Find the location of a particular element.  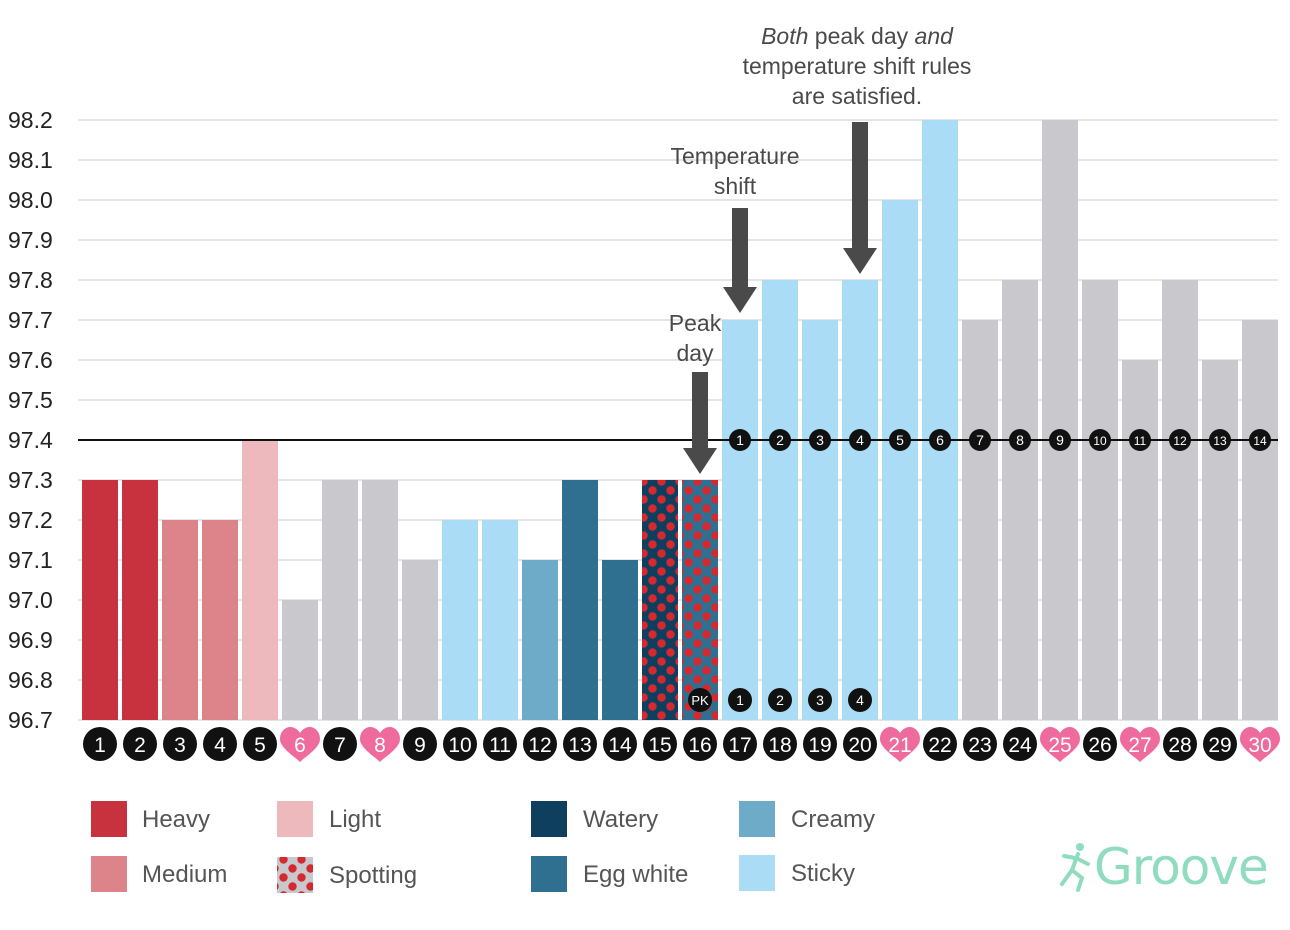

legend-item-sticky: Sticky is located at coordinates (823, 874).